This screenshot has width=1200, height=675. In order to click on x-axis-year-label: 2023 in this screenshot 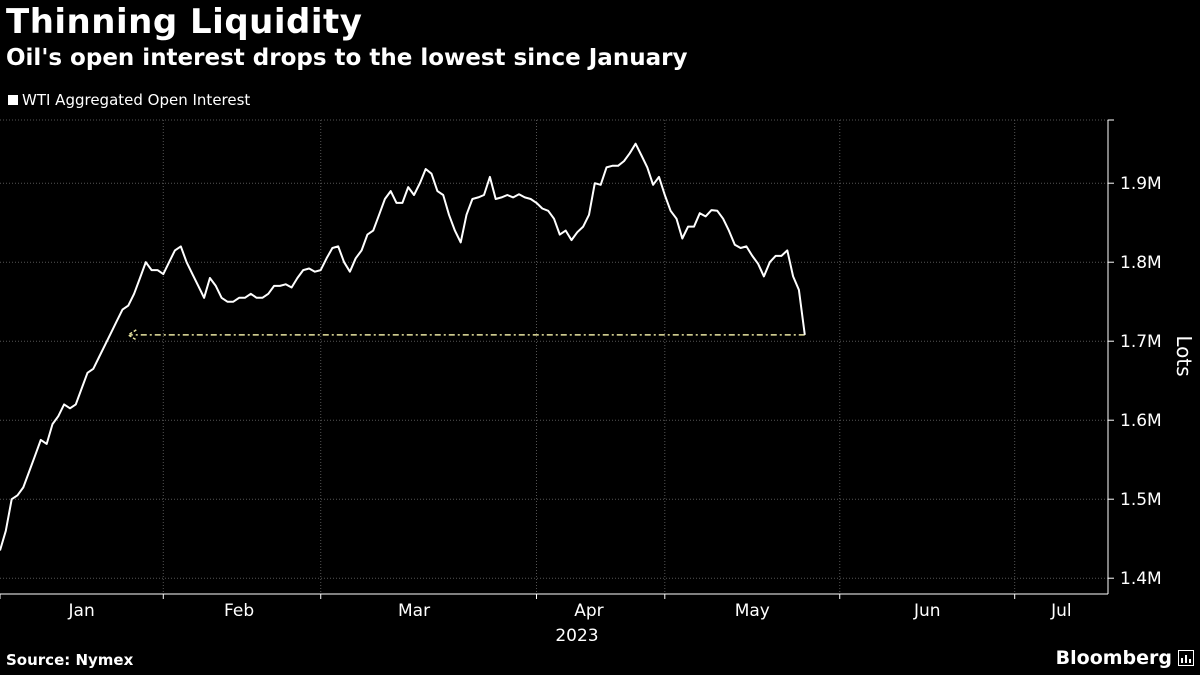, I will do `click(576, 636)`.